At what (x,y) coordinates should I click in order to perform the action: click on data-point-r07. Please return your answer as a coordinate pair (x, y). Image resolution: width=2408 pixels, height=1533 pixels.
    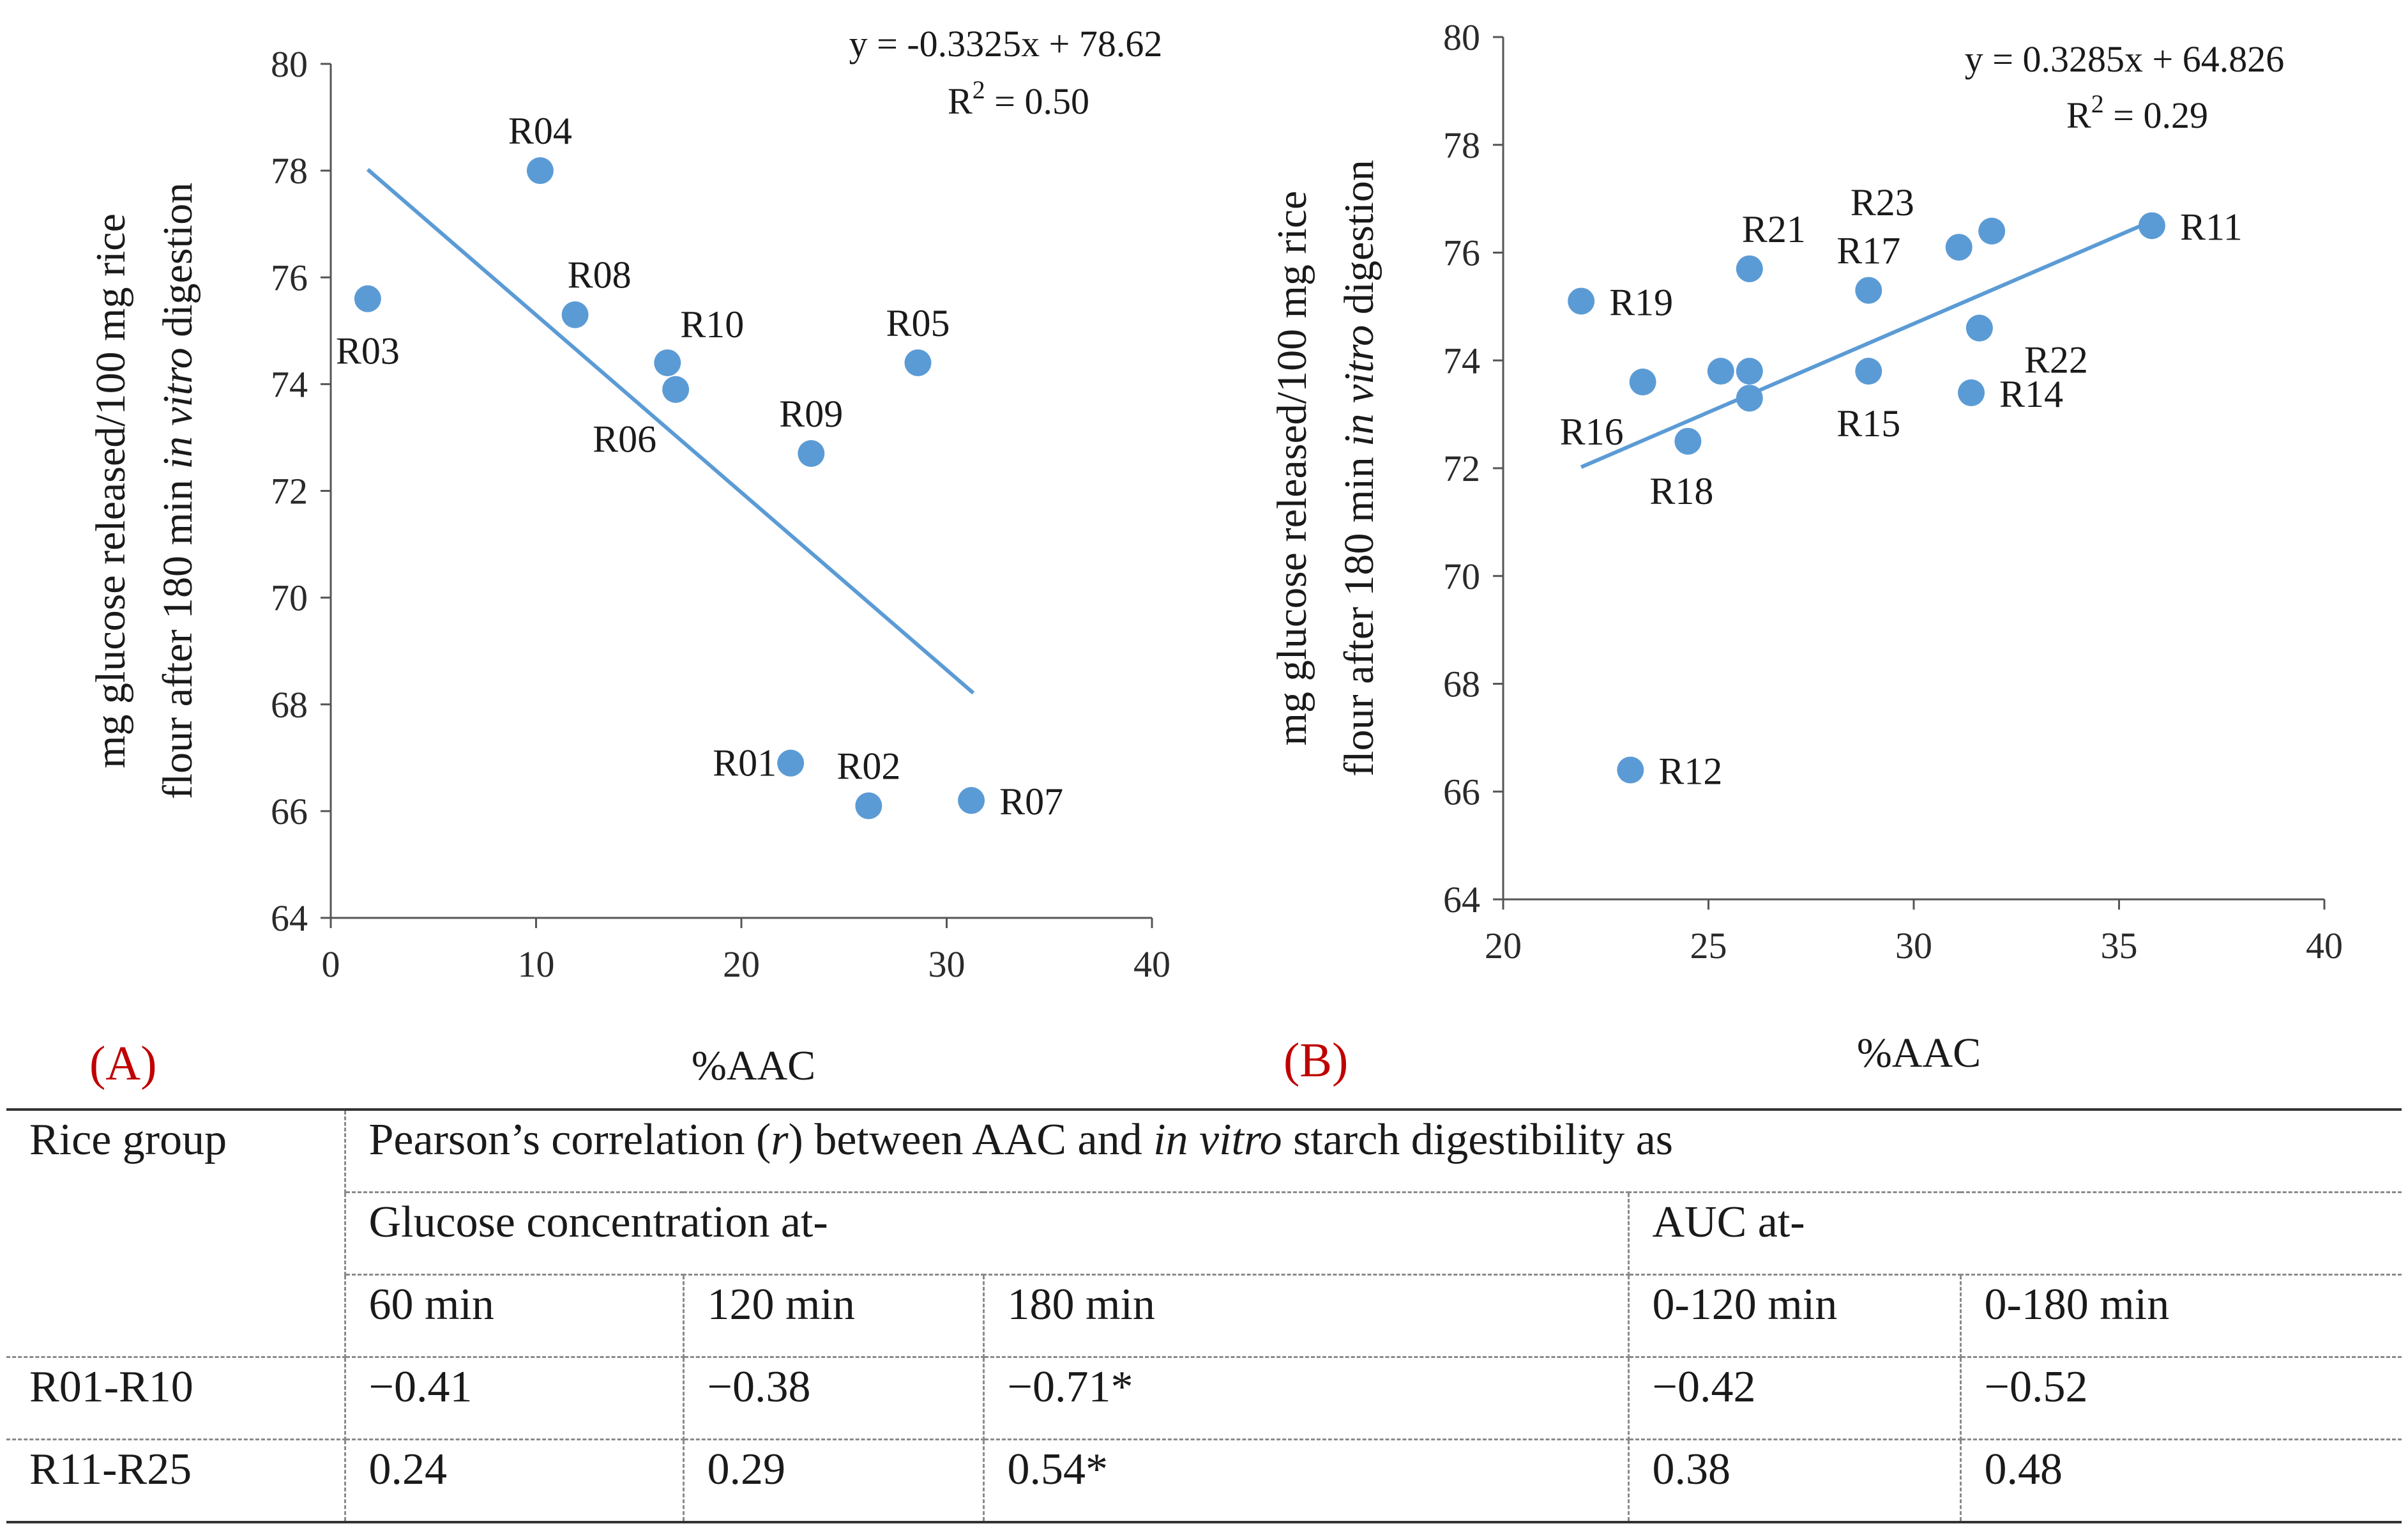
    Looking at the image, I should click on (972, 800).